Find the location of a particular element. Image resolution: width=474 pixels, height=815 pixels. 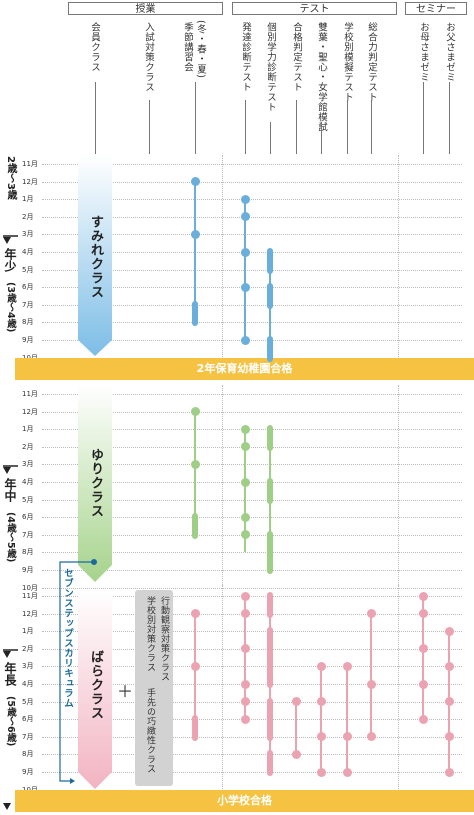

header-tests: テスト is located at coordinates (314, 8).